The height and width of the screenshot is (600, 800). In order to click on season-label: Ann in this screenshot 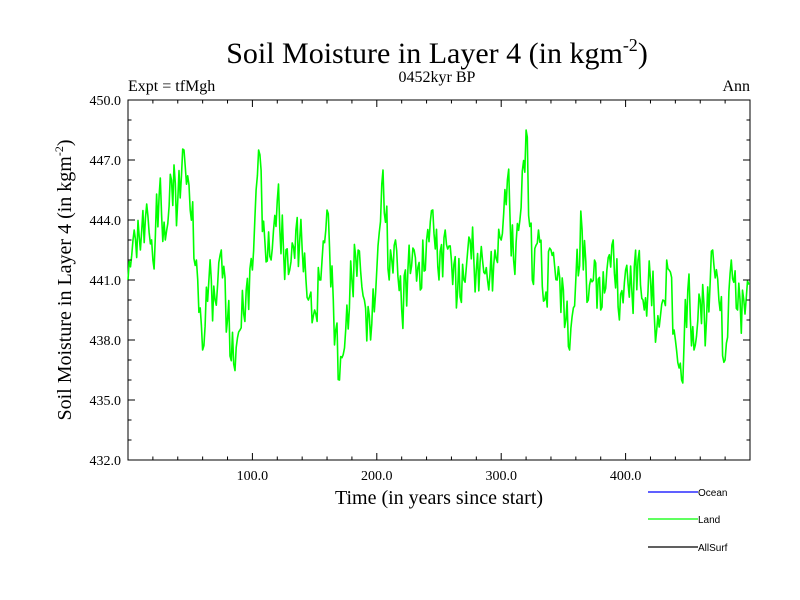, I will do `click(736, 86)`.